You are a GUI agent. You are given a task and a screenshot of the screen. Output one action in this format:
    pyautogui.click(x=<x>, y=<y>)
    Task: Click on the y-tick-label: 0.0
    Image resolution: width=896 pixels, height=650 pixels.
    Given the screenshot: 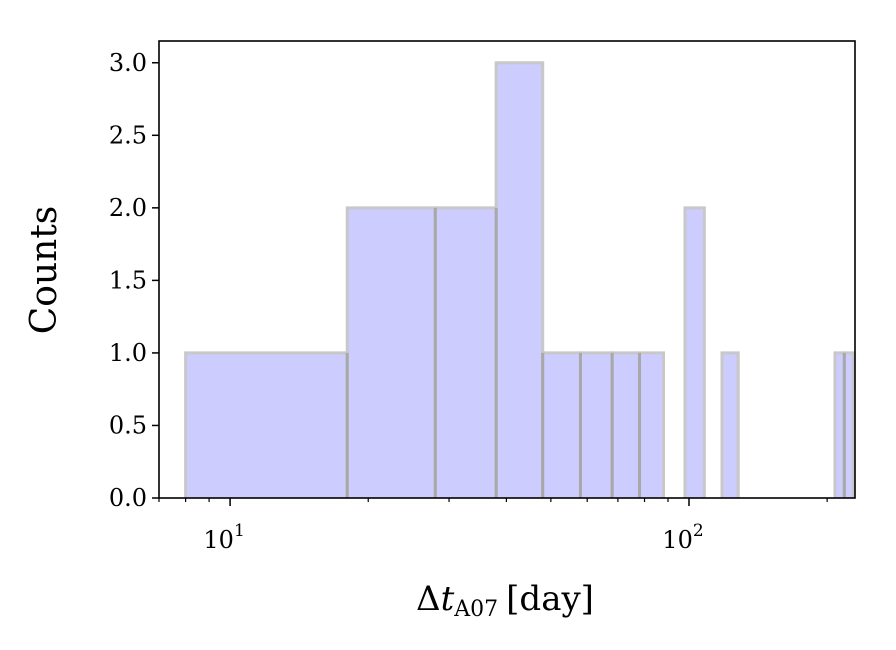 What is the action you would take?
    pyautogui.click(x=128, y=498)
    